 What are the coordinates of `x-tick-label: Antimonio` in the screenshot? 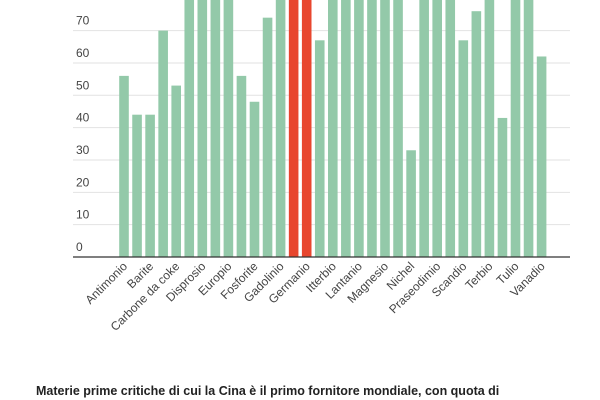 It's located at (106, 283).